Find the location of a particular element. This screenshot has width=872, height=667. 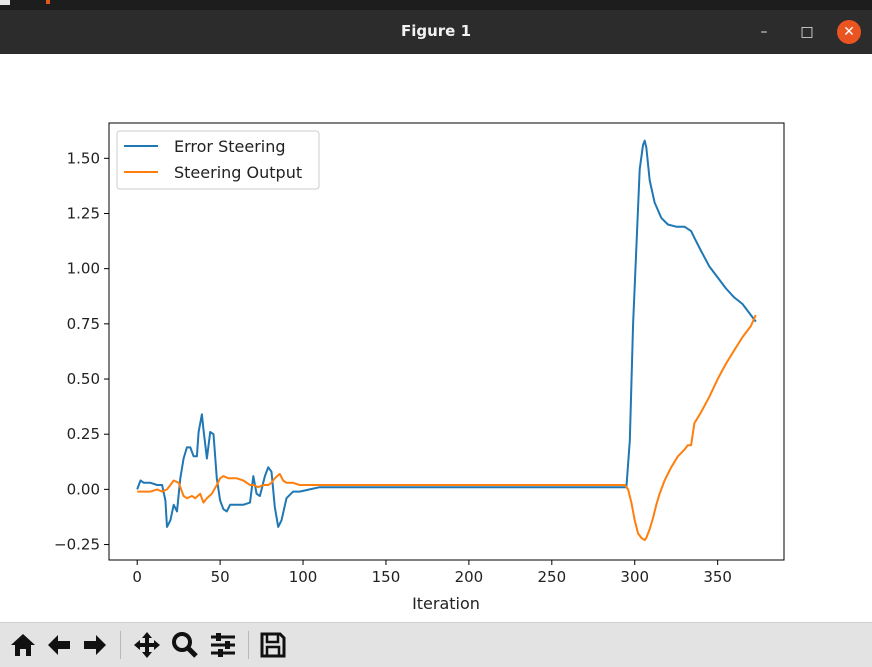

x-tick-label: 250 is located at coordinates (551, 577).